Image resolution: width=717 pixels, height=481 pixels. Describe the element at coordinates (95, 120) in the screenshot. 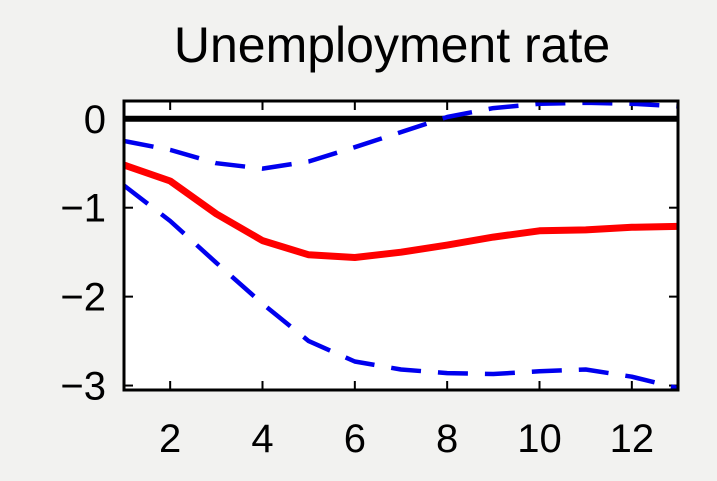

I see `y-tick-label: 0` at that location.